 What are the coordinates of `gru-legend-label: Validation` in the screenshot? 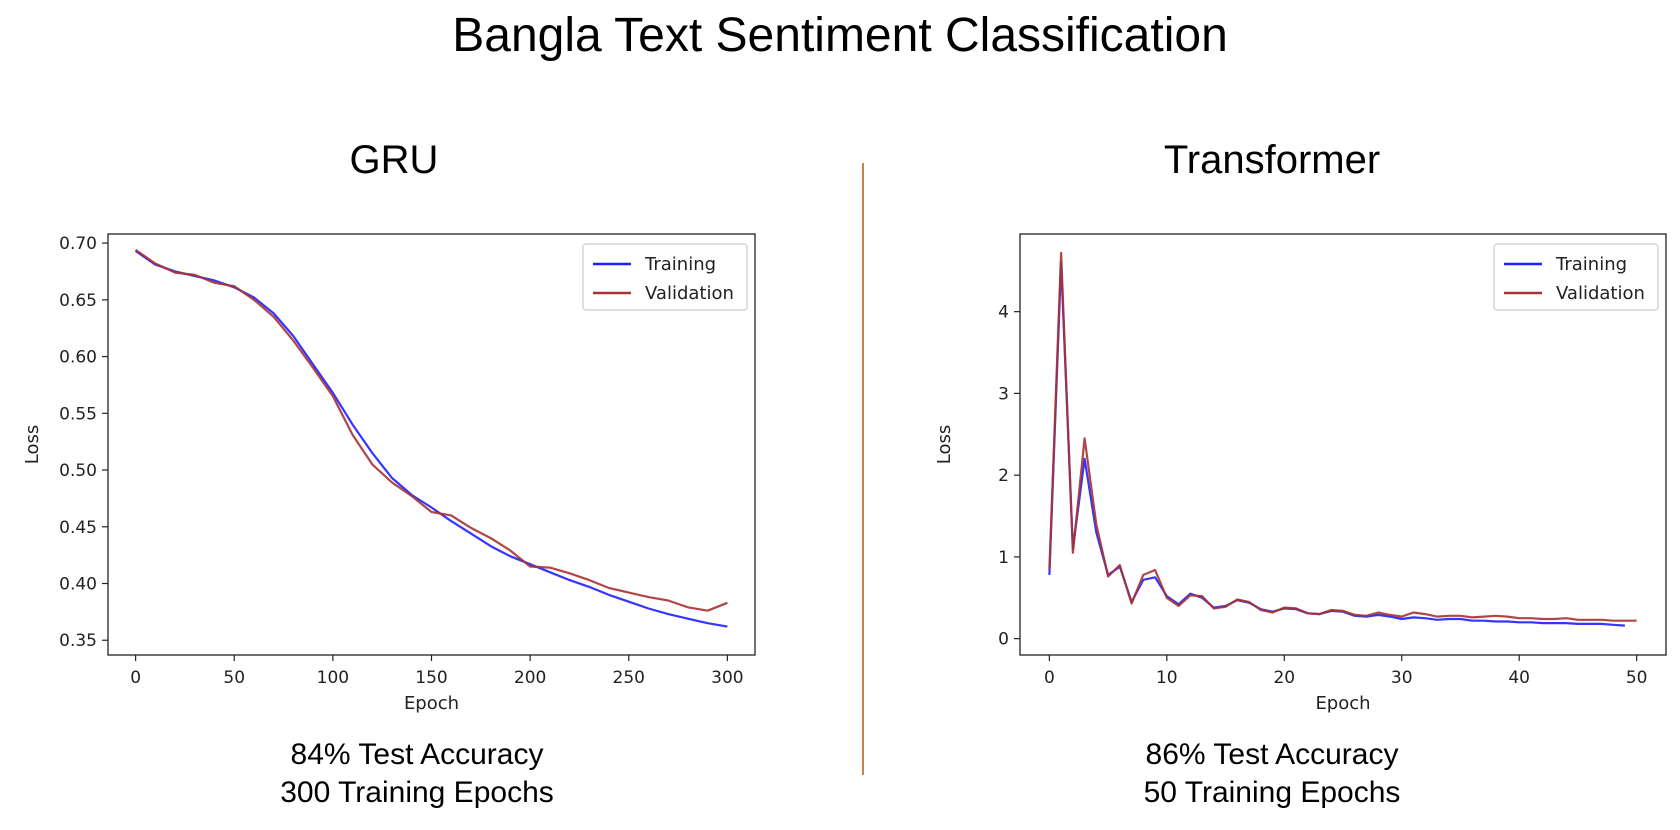 It's located at (689, 293).